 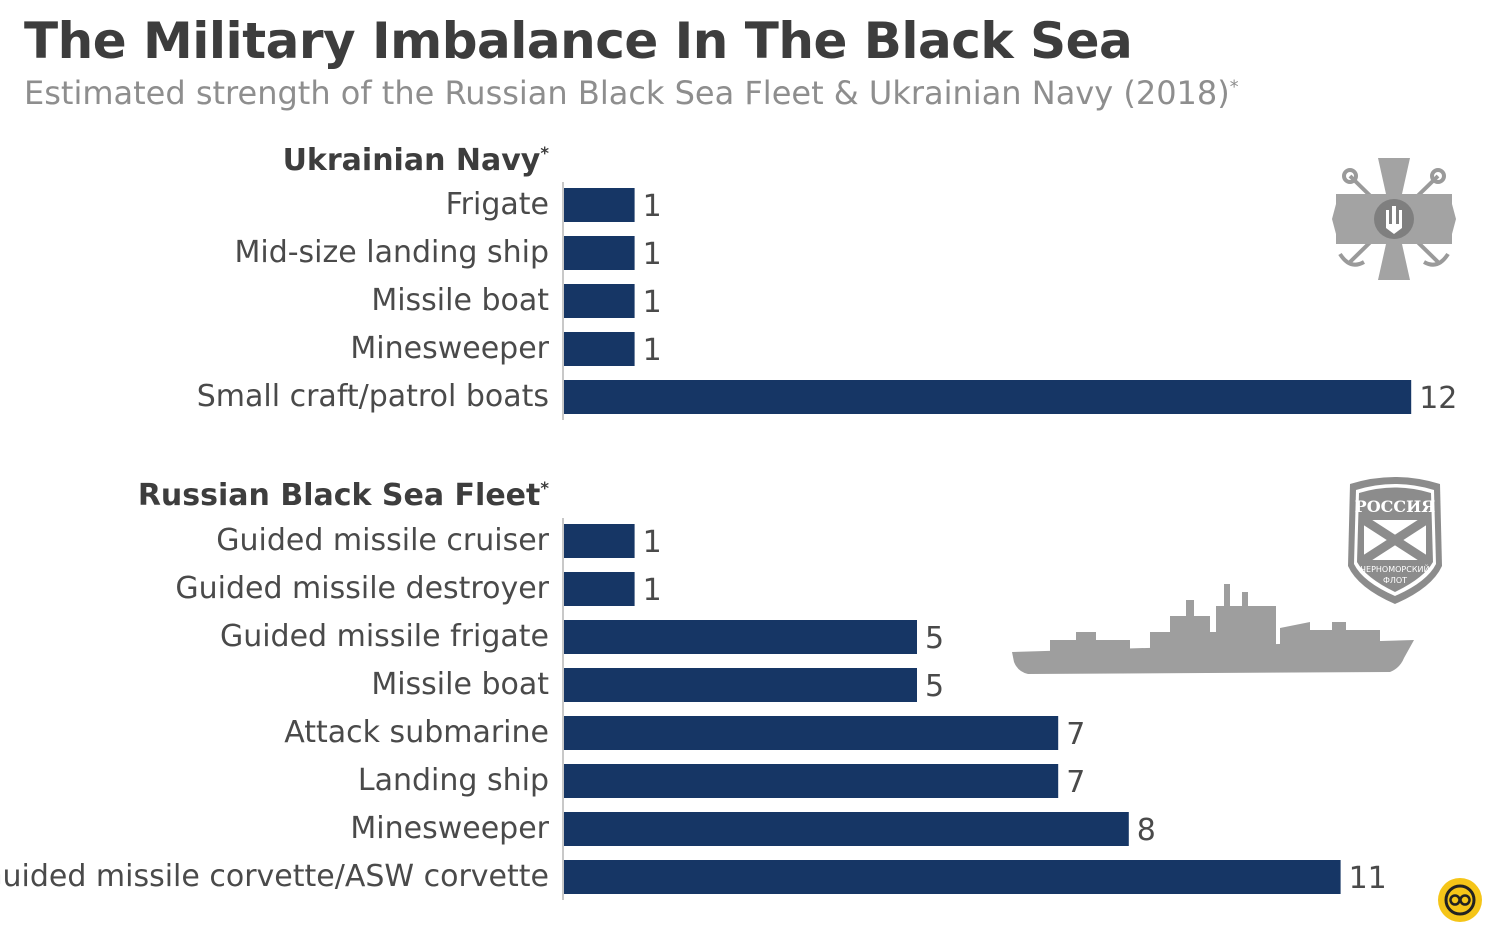 I want to click on ru-emblem-top-text: РОССИЯ, so click(x=1395, y=506).